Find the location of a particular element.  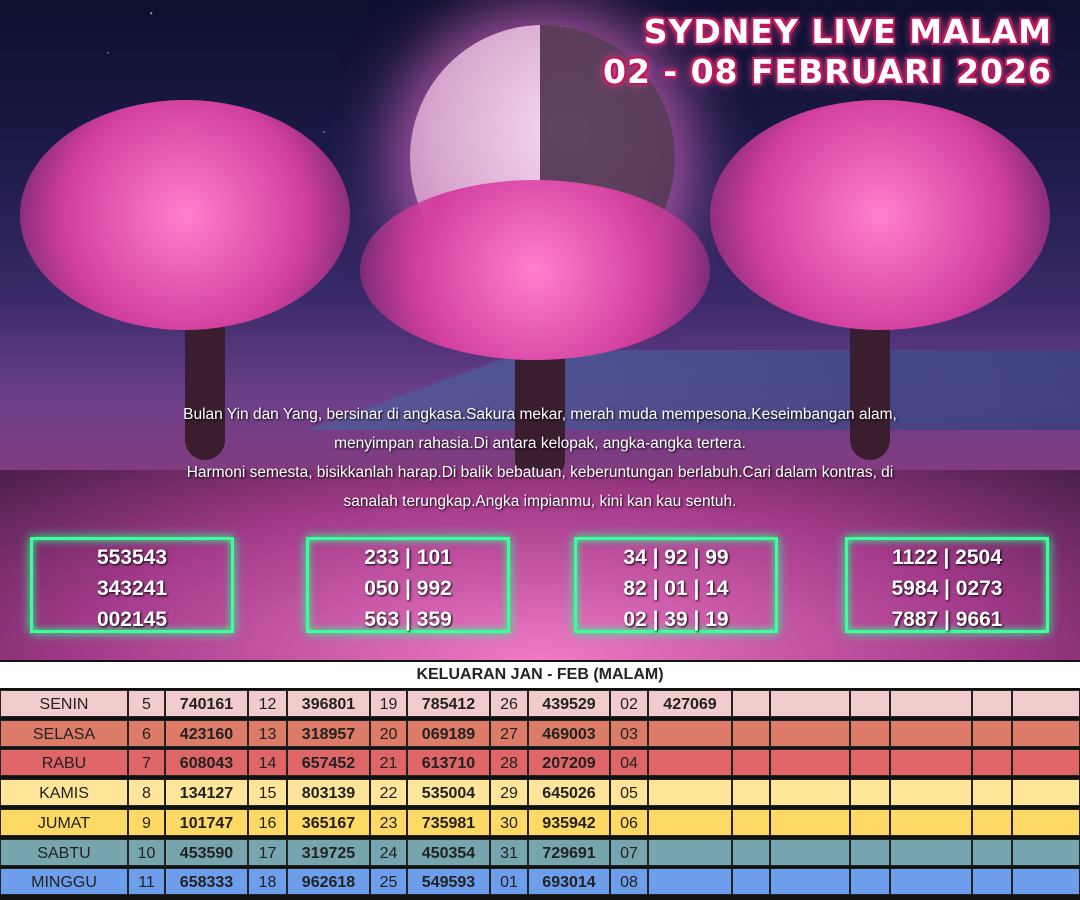

table-row-rabu: RABU 7 608043 14 657452 21 613710 28 207209 04 is located at coordinates (540, 763).